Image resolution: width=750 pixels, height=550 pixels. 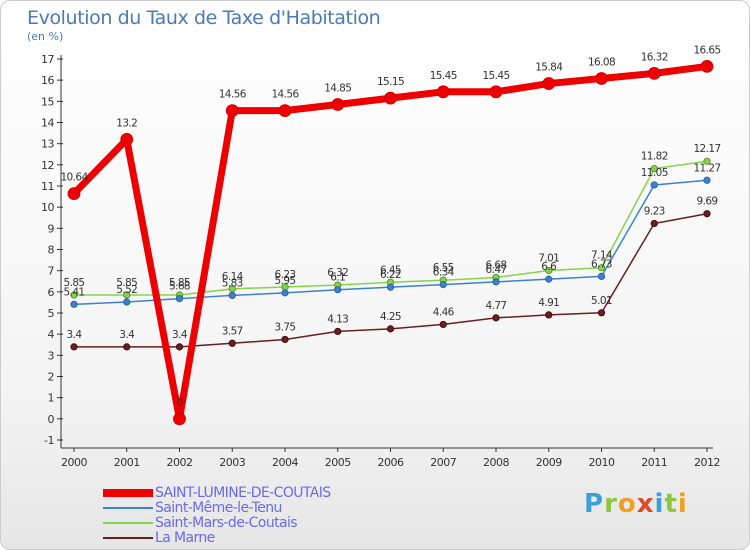 What do you see at coordinates (49, 440) in the screenshot?
I see `y-tick-label: -1` at bounding box center [49, 440].